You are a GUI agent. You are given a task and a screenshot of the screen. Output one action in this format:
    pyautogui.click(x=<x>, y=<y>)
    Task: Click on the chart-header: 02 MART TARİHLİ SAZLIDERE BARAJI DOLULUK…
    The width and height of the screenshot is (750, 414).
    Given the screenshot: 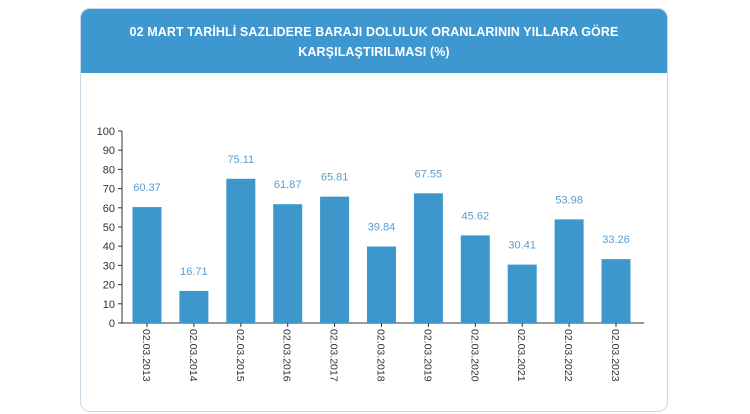 What is the action you would take?
    pyautogui.click(x=374, y=41)
    